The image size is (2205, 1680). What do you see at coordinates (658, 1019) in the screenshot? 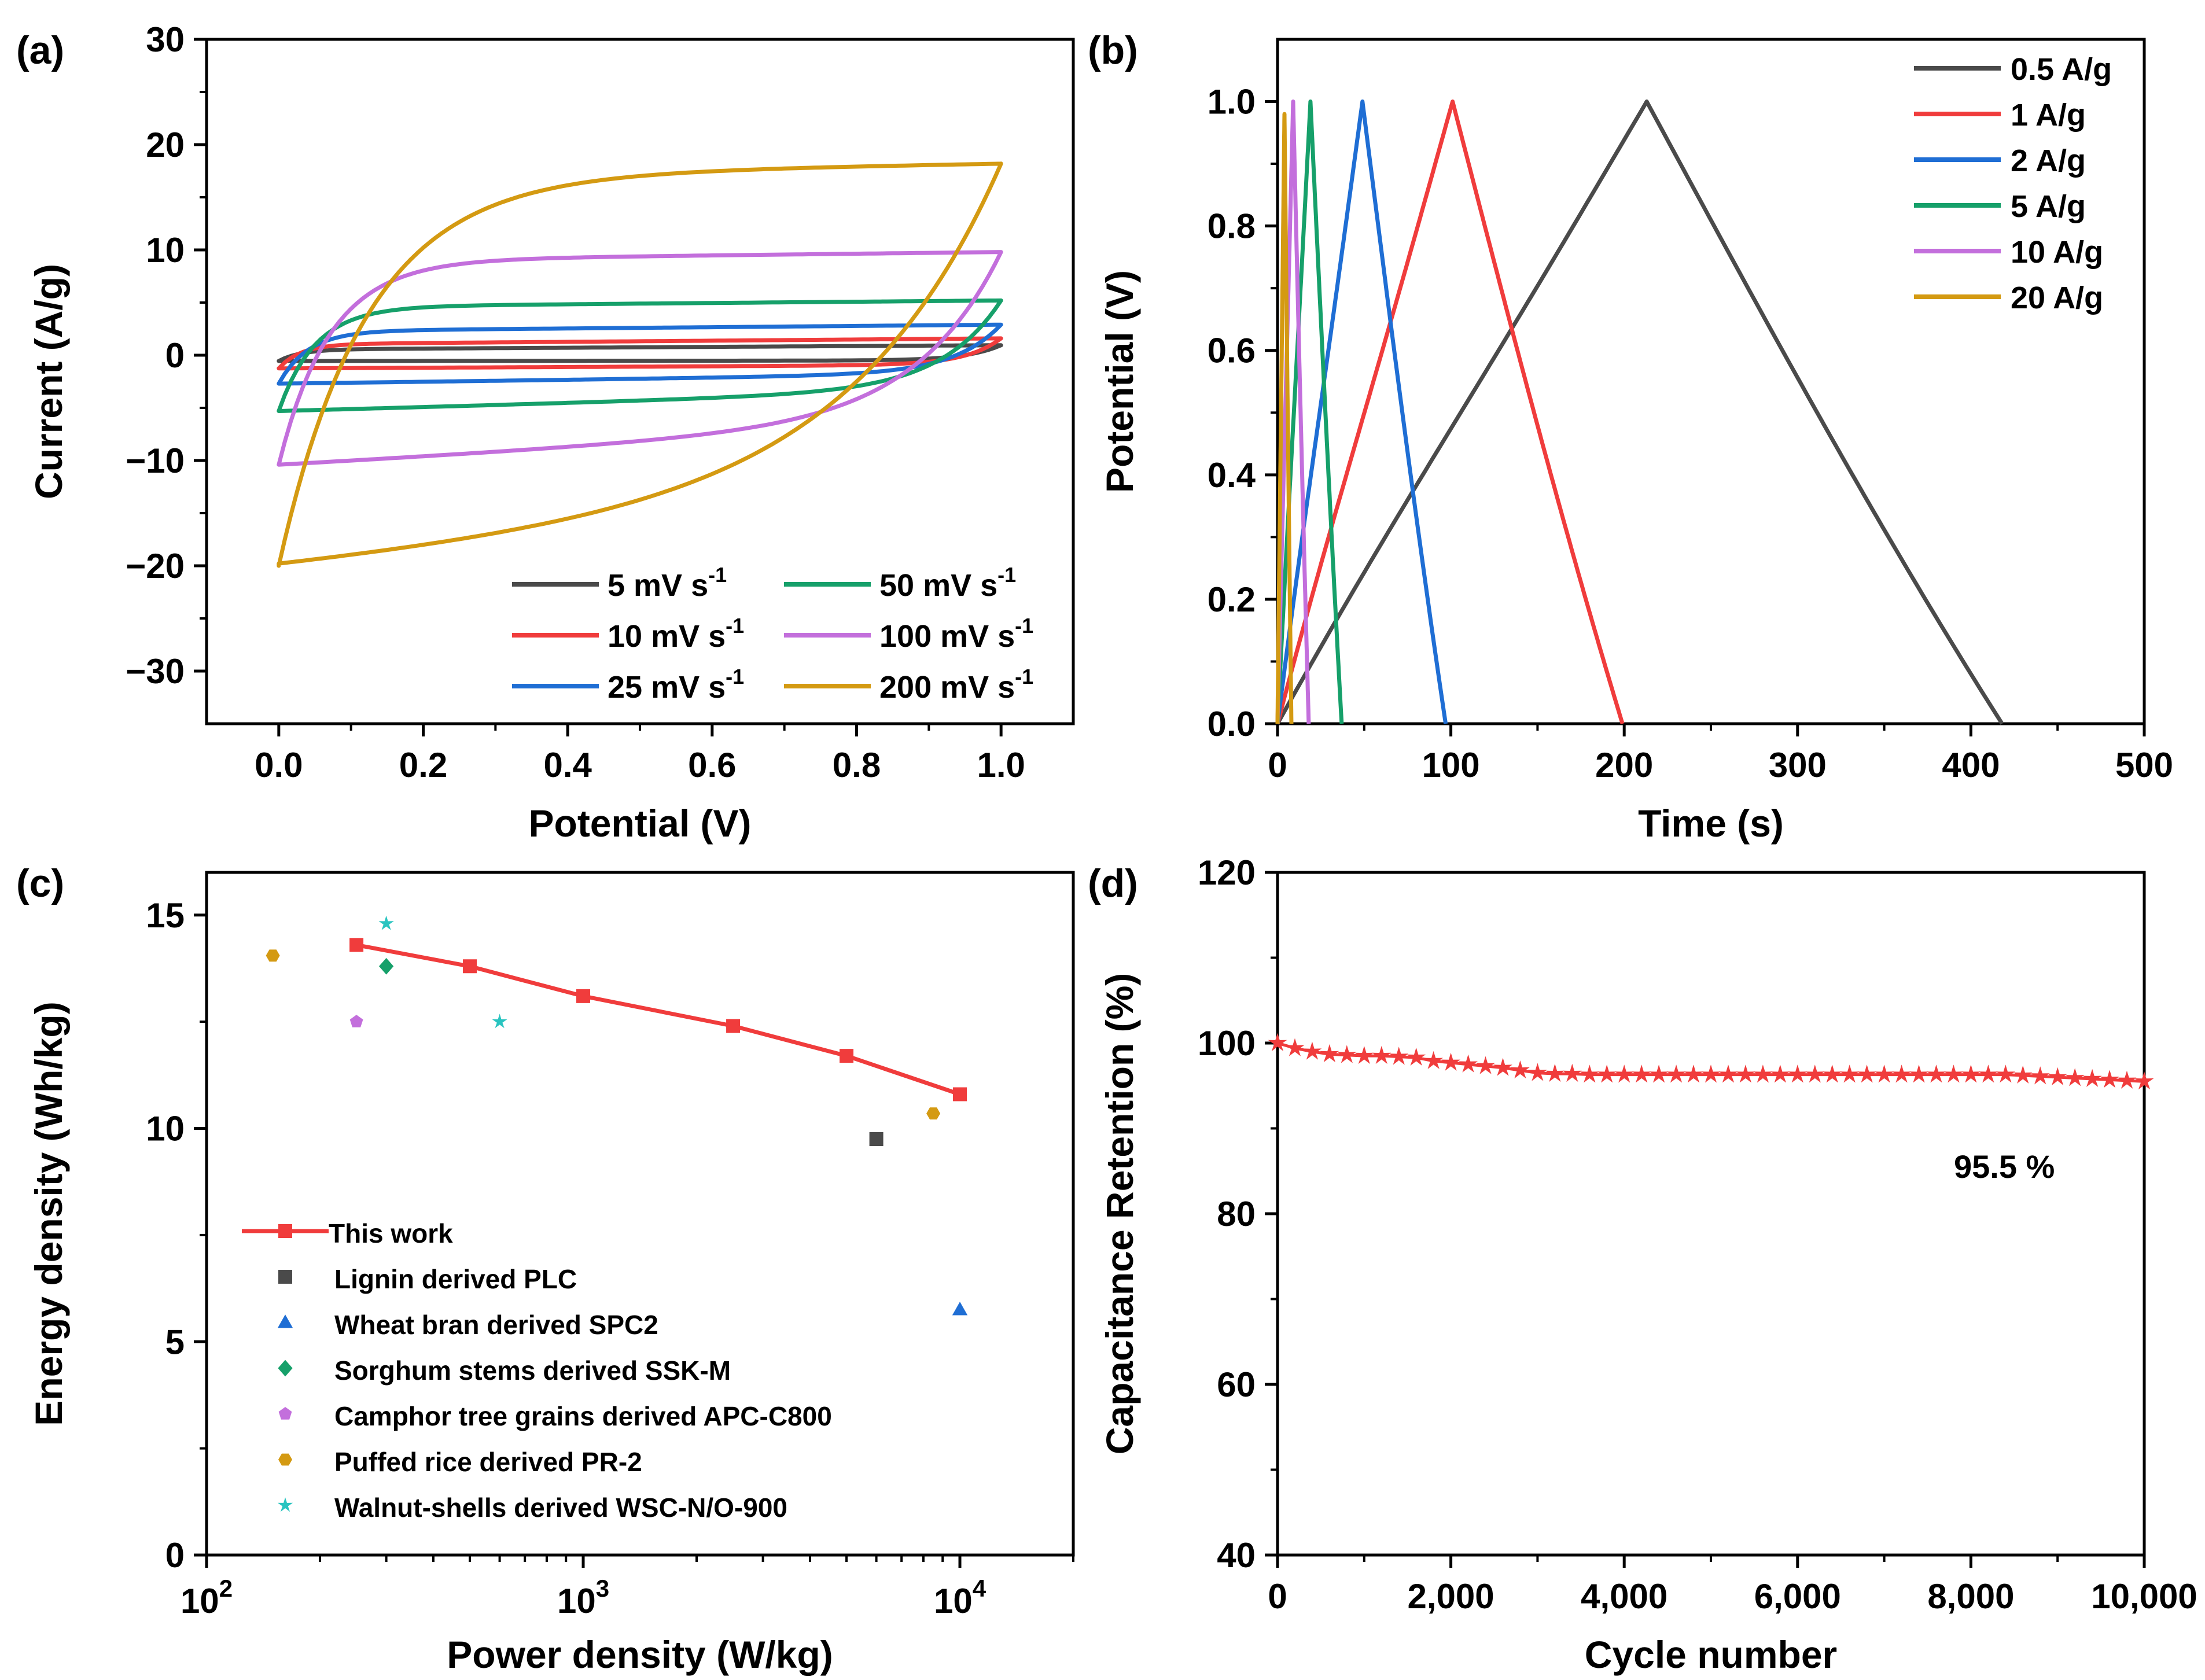
I see `series-This-work` at bounding box center [658, 1019].